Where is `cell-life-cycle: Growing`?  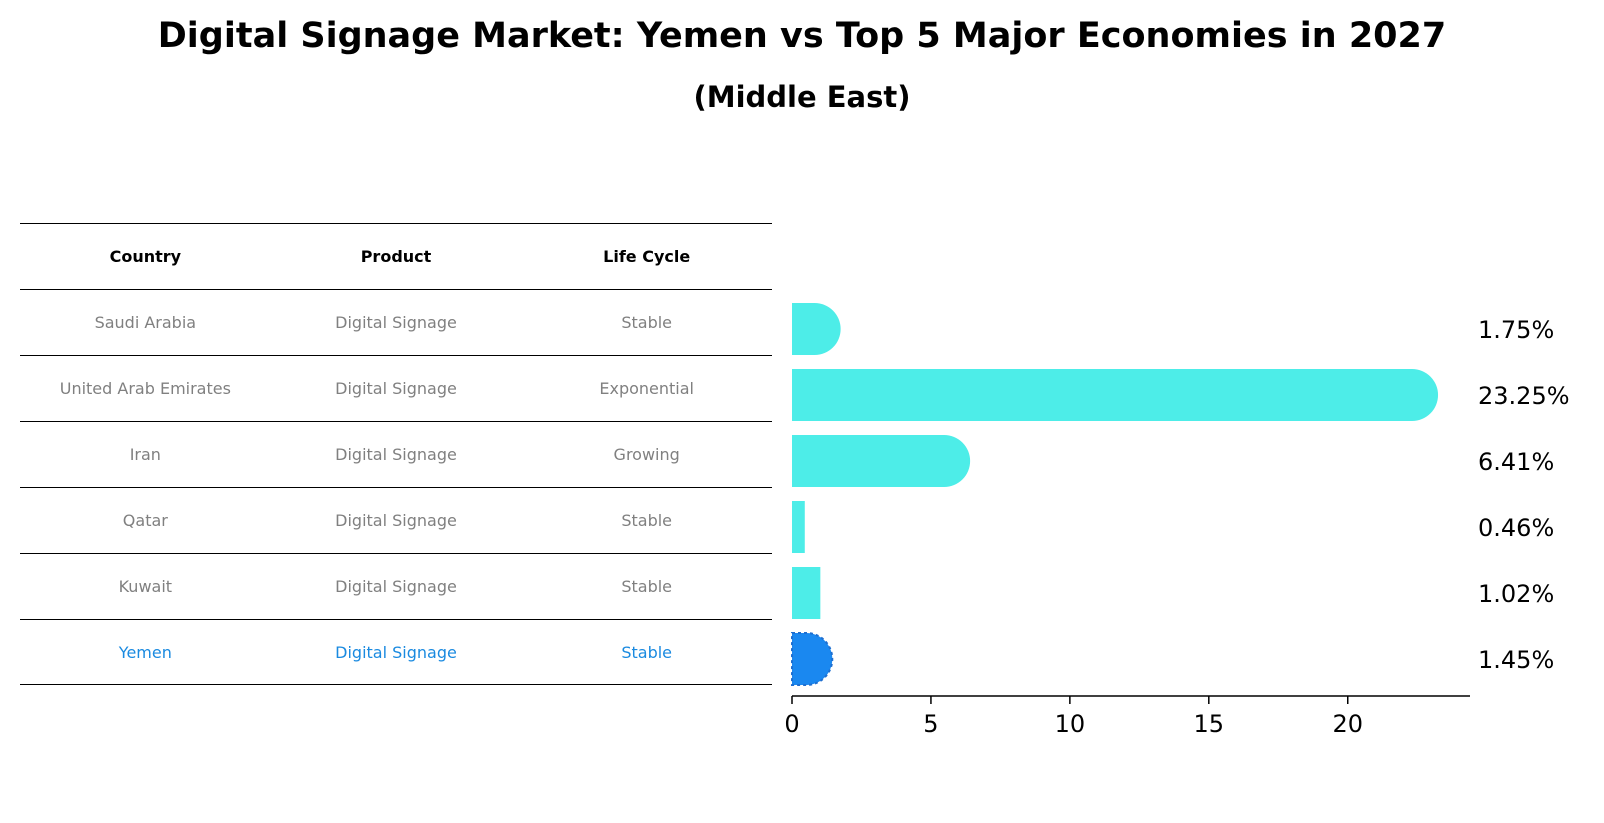 cell-life-cycle: Growing is located at coordinates (646, 454).